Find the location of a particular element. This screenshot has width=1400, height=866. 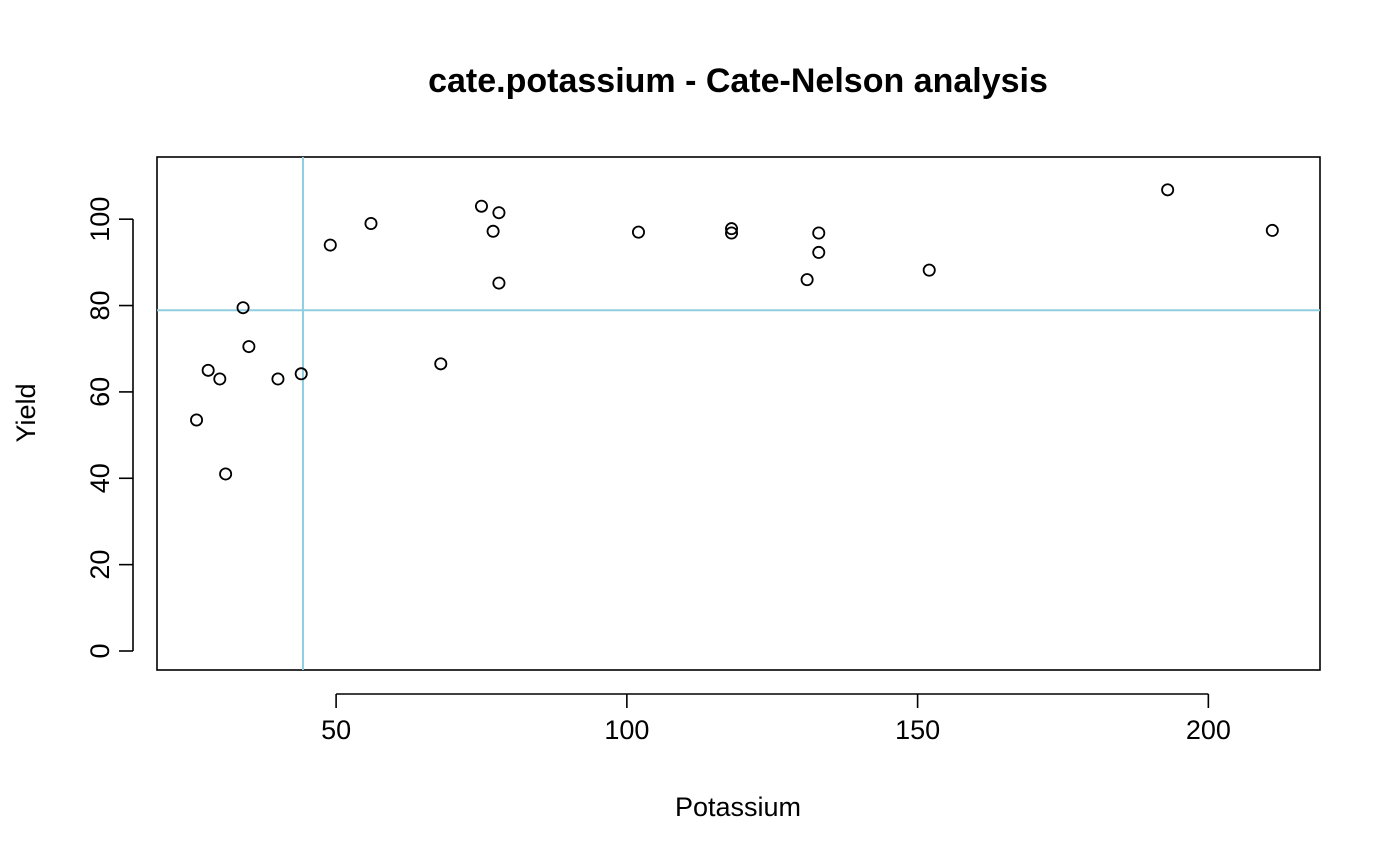

x-tick-label: 150 is located at coordinates (917, 730).